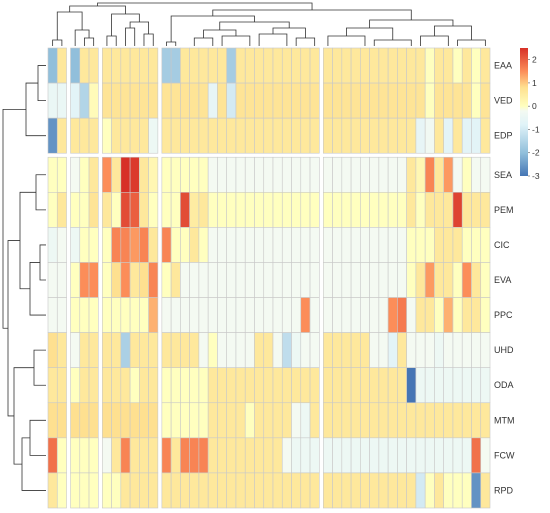 The width and height of the screenshot is (550, 513). Describe the element at coordinates (536, 153) in the screenshot. I see `legend-tick-label: -2` at that location.